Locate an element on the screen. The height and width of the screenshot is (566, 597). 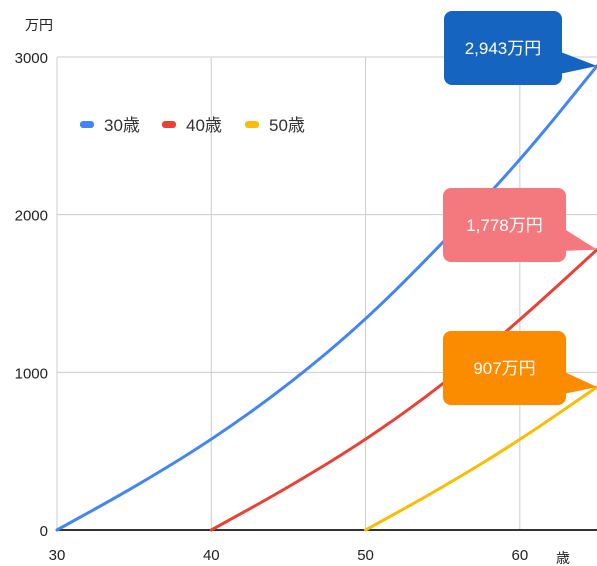
legend: 30歳 40歳 50歳 is located at coordinates (192, 125).